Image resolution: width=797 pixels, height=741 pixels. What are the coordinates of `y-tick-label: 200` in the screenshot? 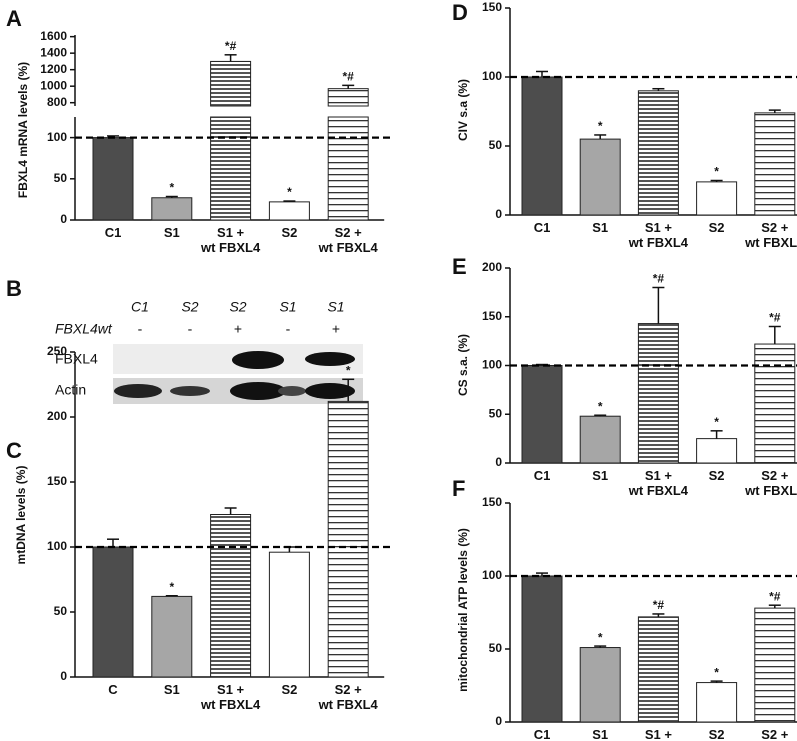 It's located at (57, 416).